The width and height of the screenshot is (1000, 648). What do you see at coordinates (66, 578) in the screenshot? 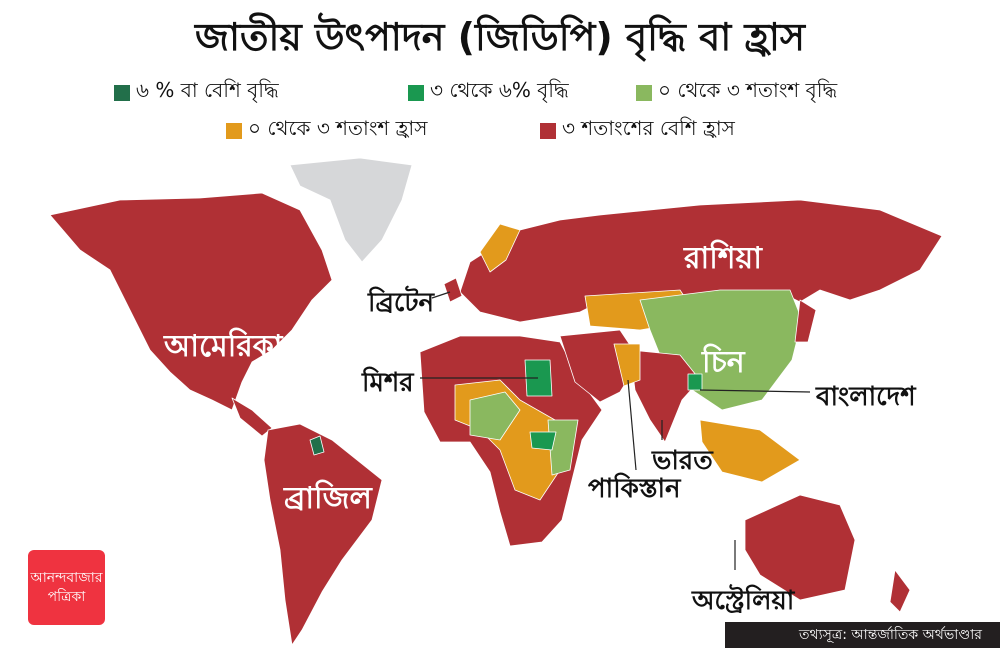
I see `logo-line1: আনন্দবাজার` at bounding box center [66, 578].